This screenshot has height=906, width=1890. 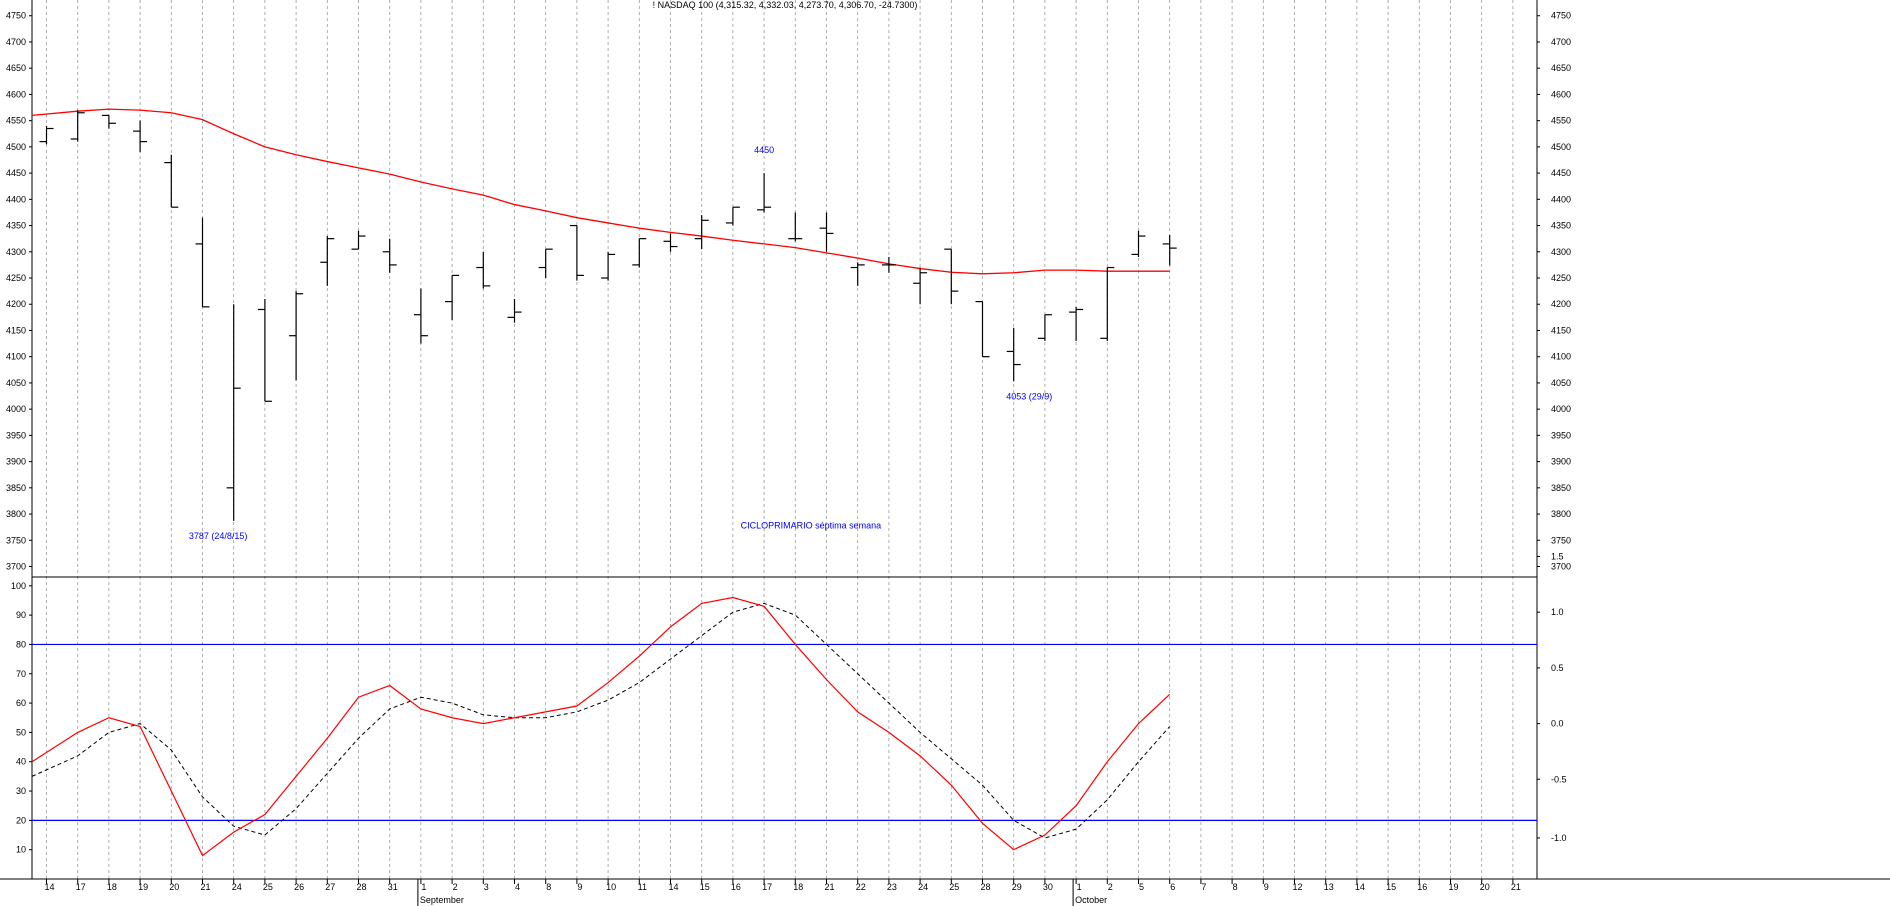 I want to click on moving-average-series, so click(x=600, y=191).